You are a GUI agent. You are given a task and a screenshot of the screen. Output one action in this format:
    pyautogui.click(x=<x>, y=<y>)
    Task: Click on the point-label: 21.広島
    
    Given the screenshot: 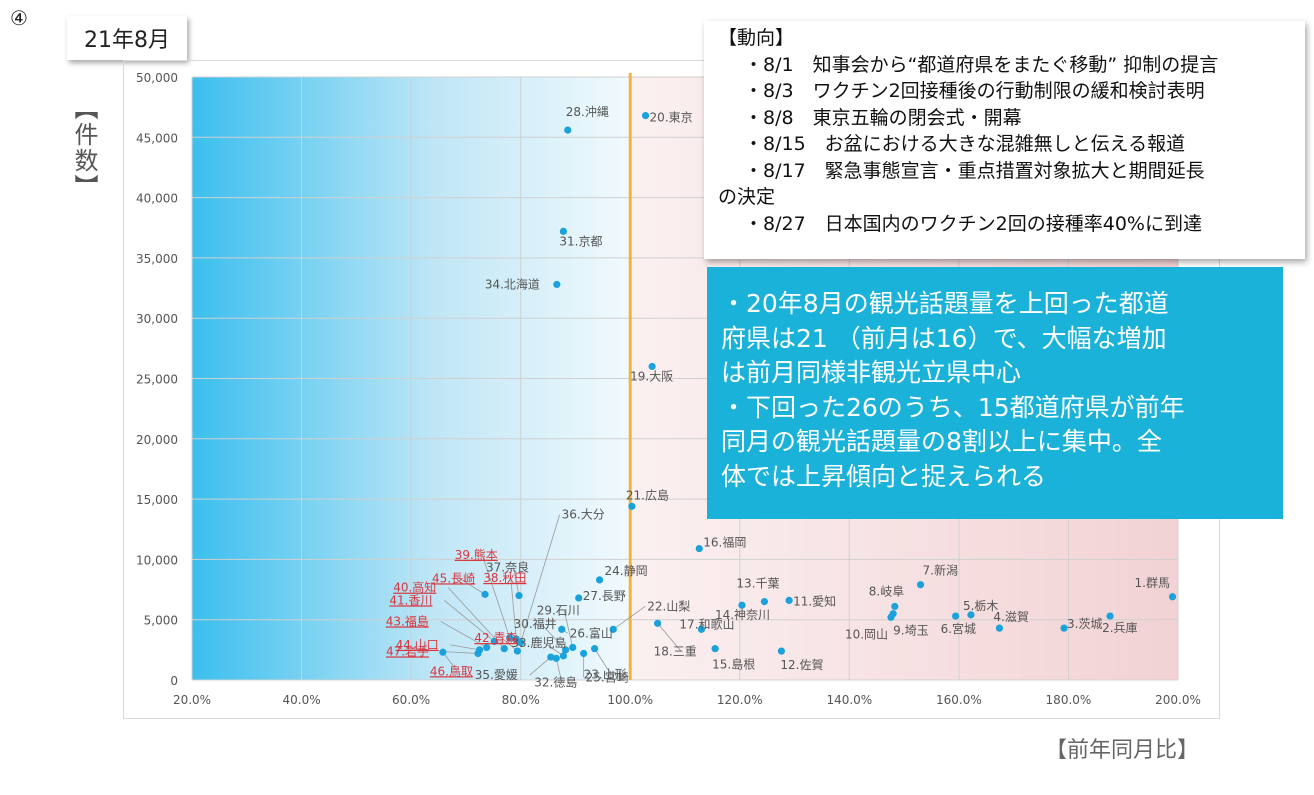 What is the action you would take?
    pyautogui.click(x=647, y=494)
    